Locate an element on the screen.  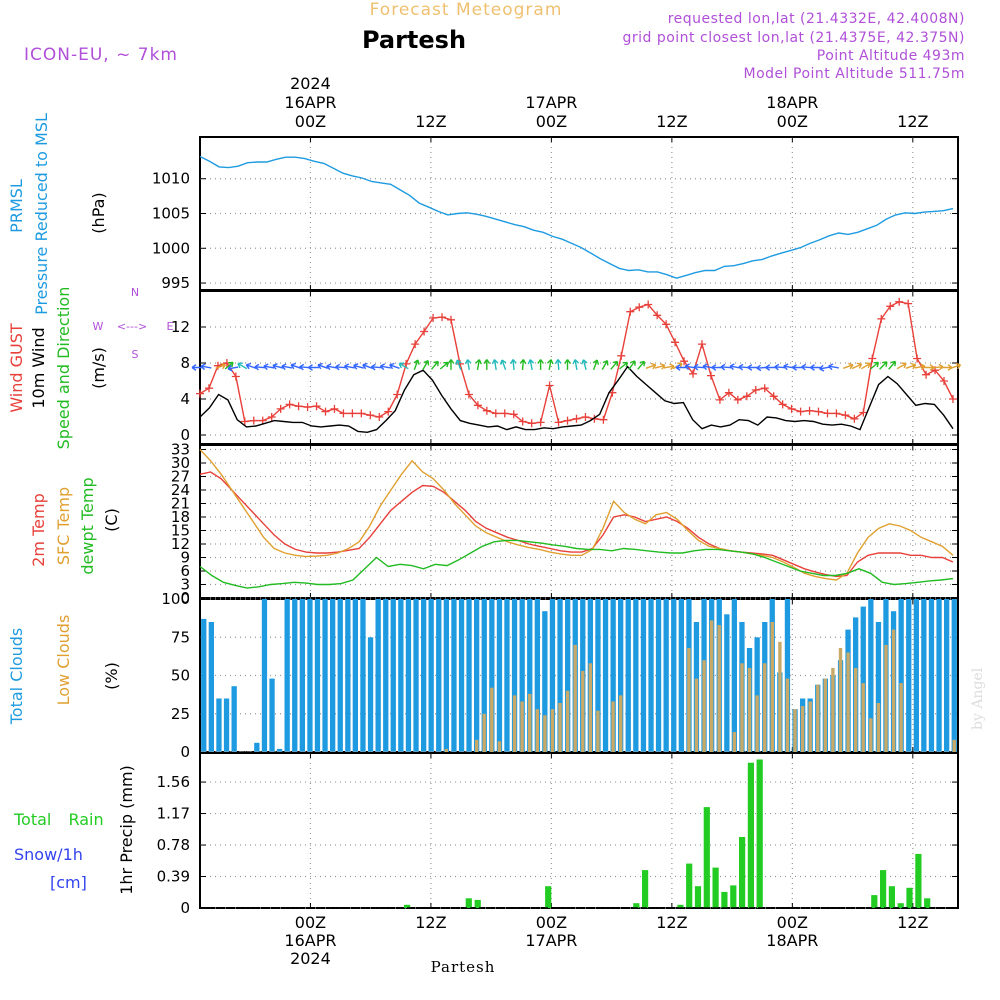
footer-location: Partesh is located at coordinates (463, 967).